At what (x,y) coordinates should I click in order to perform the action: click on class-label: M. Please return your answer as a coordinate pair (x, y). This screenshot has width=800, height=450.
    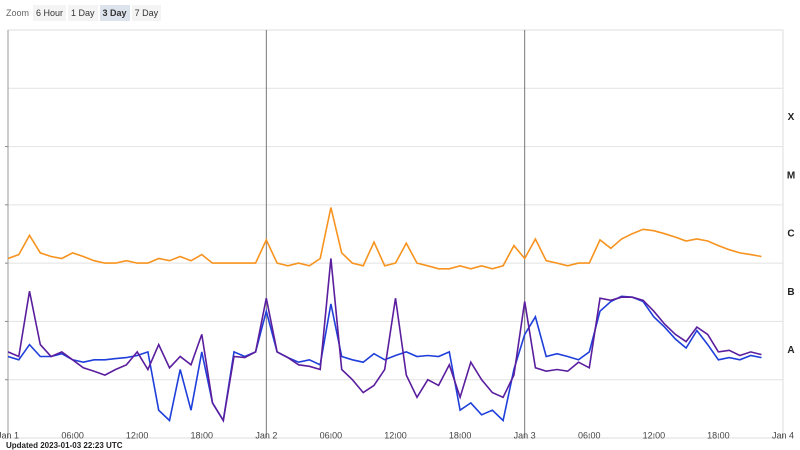
    Looking at the image, I should click on (791, 175).